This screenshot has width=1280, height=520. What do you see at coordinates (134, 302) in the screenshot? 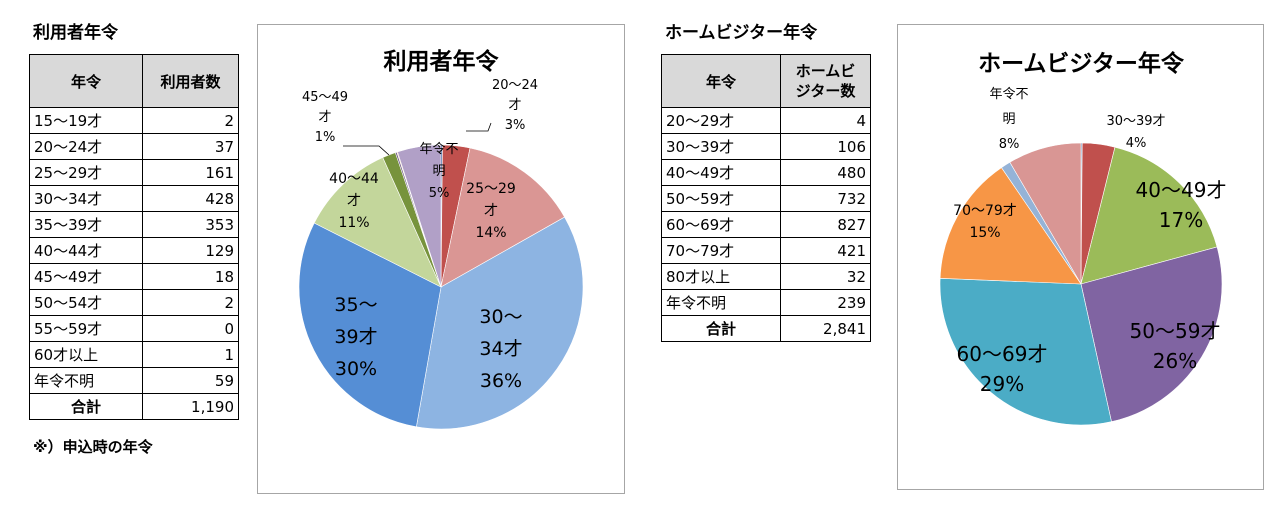
I see `table-row: 50～54才 2` at bounding box center [134, 302].